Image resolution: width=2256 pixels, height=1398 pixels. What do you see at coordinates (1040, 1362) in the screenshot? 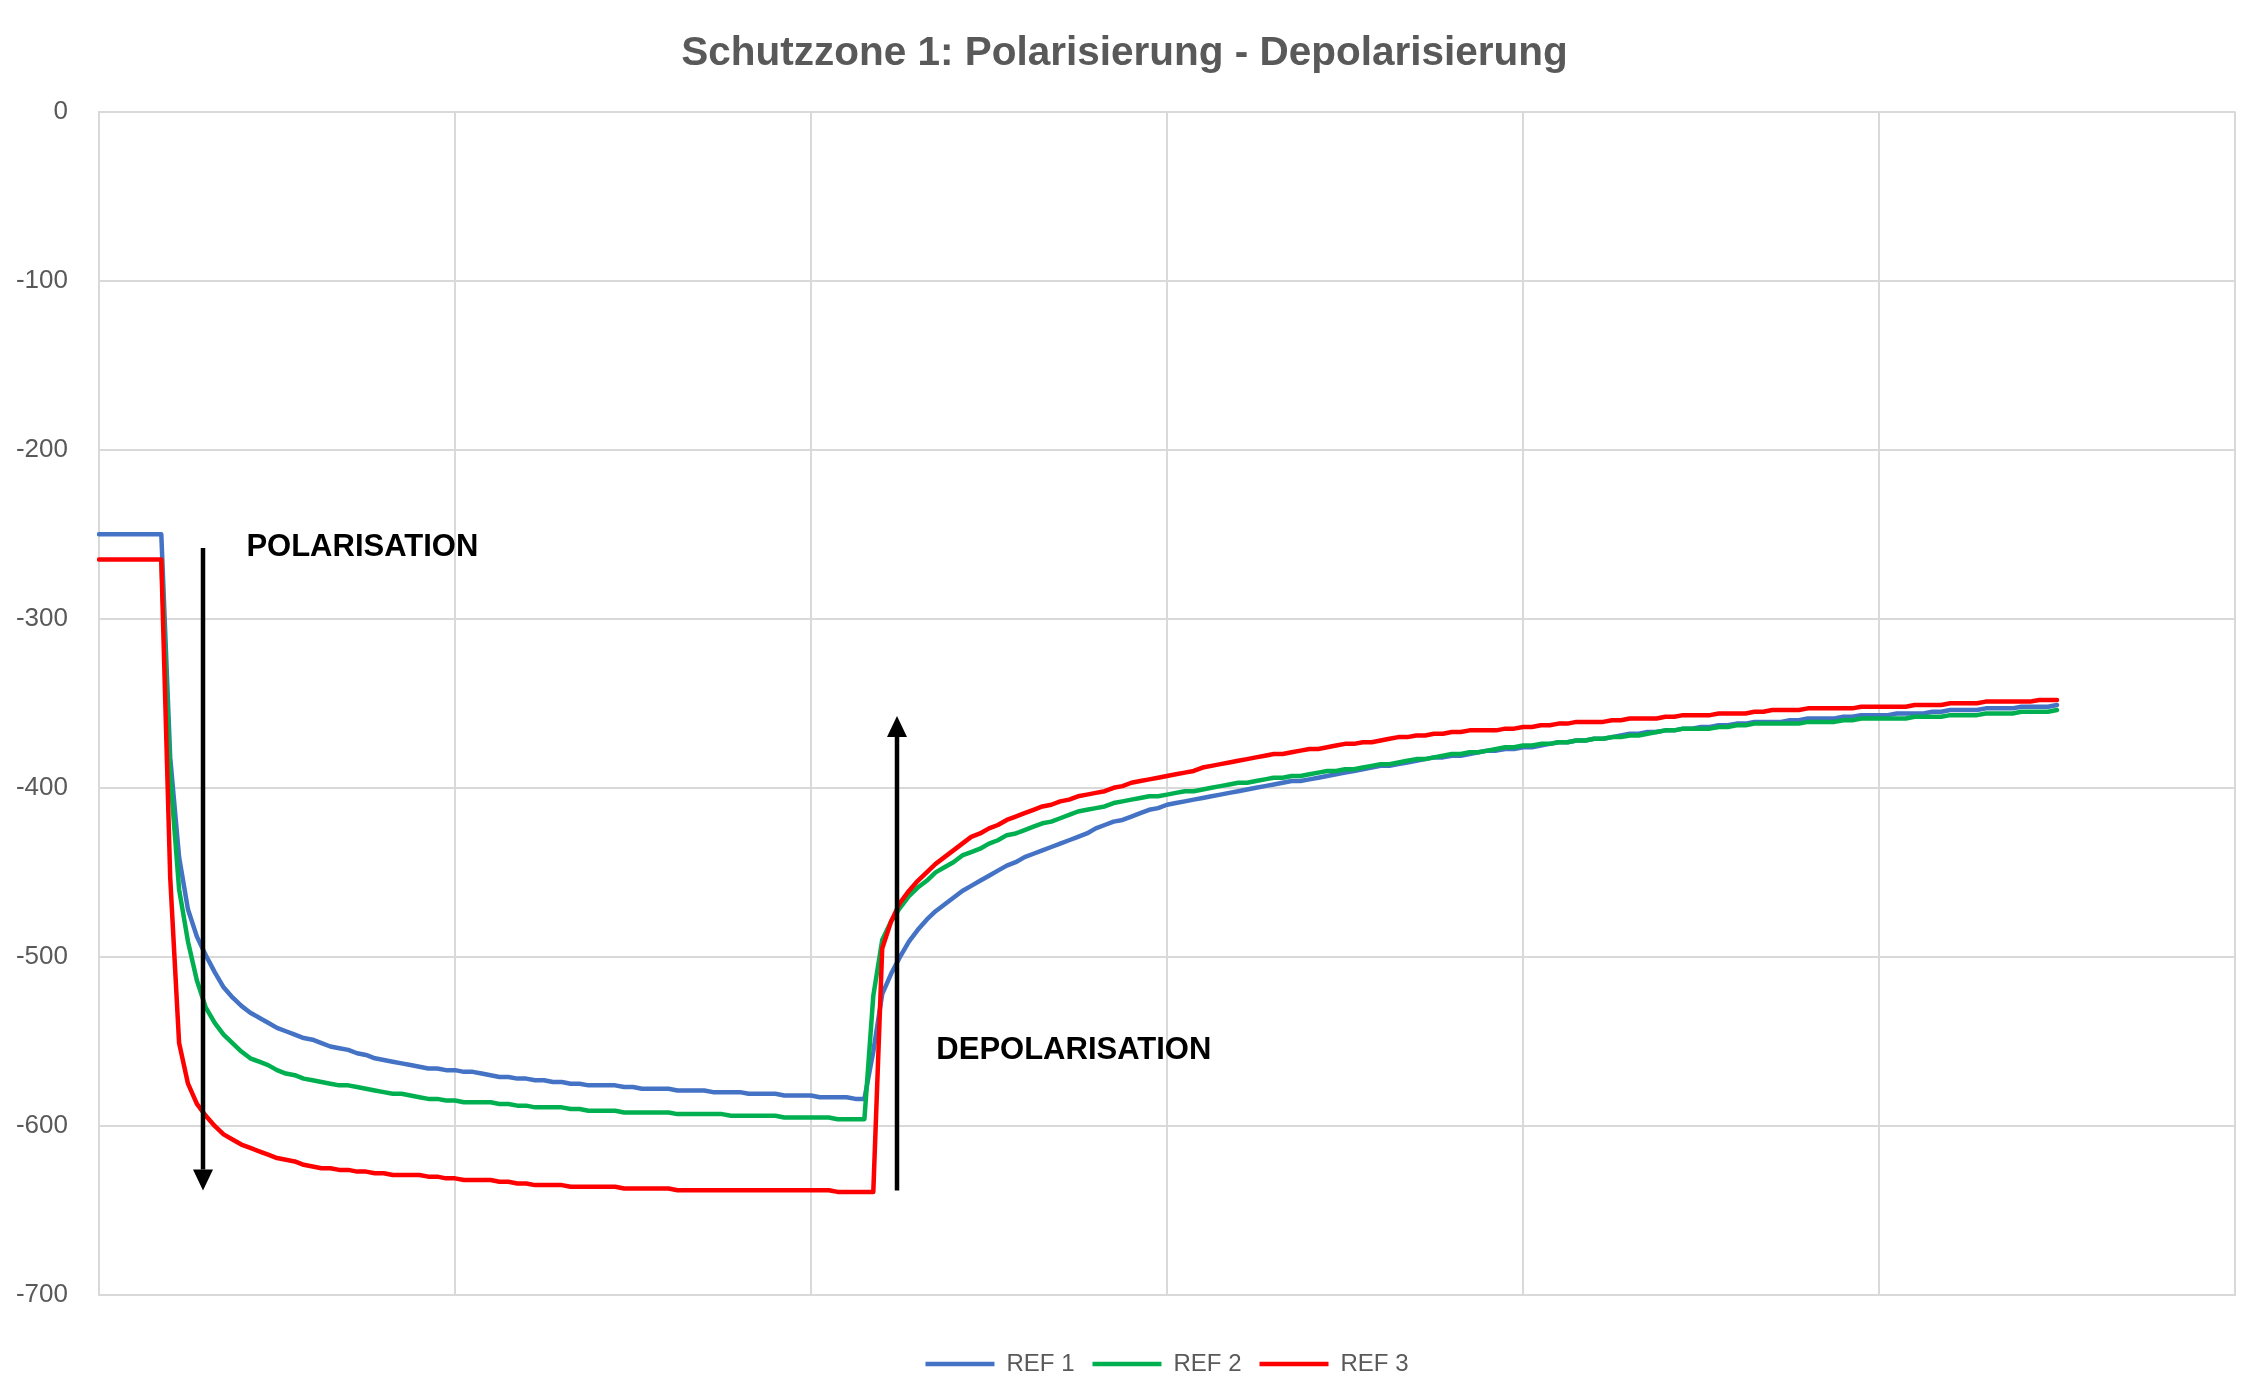
I see `legend-label: REF 1` at bounding box center [1040, 1362].